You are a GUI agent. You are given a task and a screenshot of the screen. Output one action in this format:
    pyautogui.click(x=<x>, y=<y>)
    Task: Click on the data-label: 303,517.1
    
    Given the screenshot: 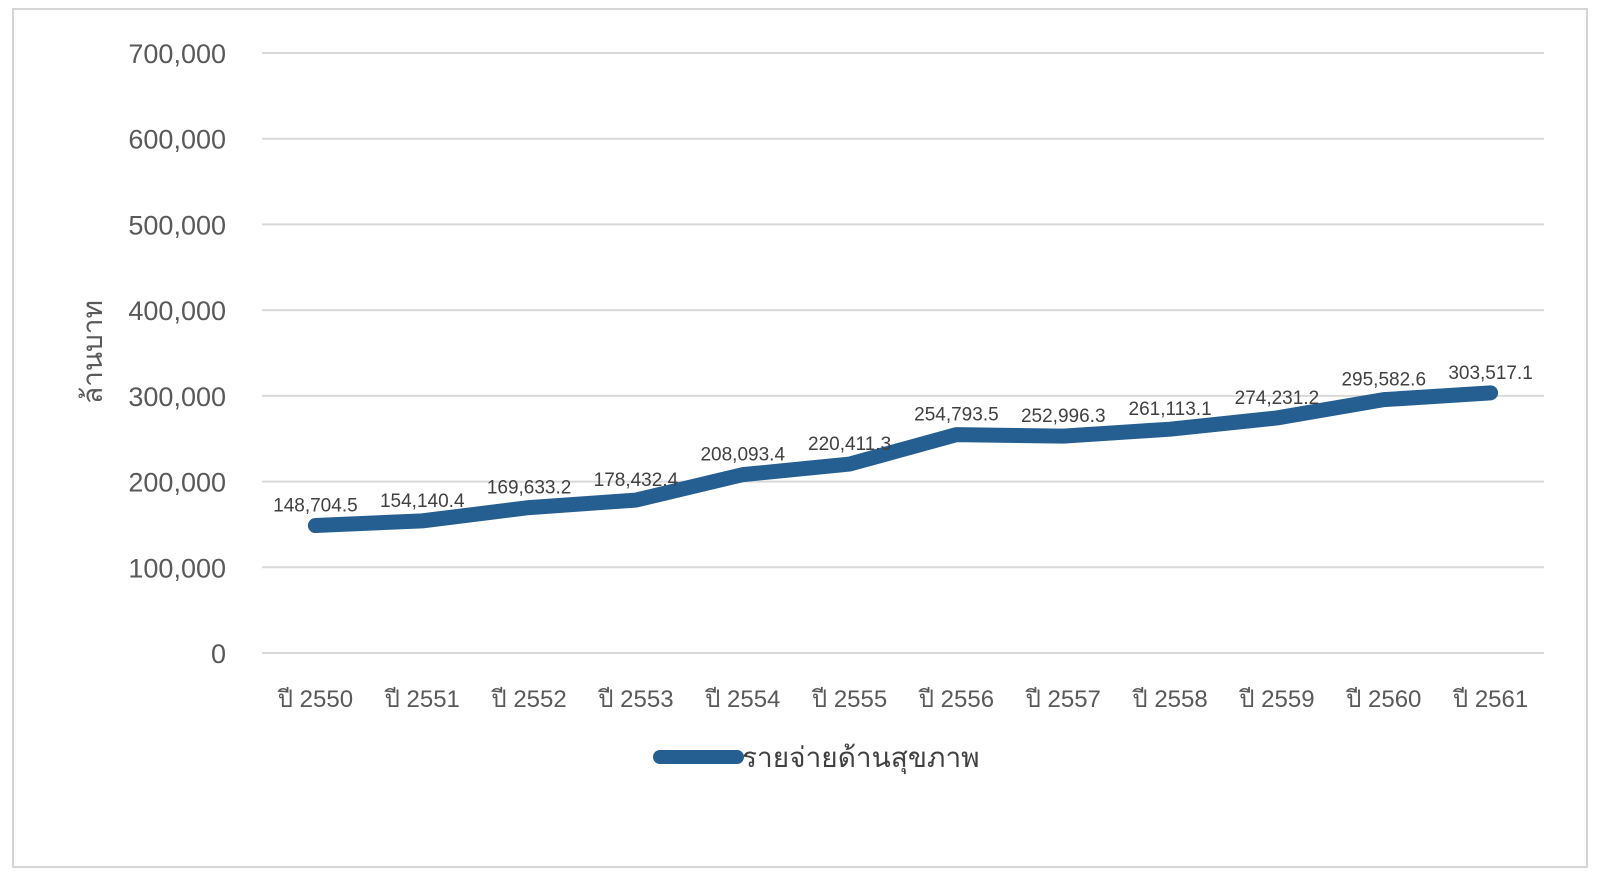 What is the action you would take?
    pyautogui.click(x=1490, y=373)
    